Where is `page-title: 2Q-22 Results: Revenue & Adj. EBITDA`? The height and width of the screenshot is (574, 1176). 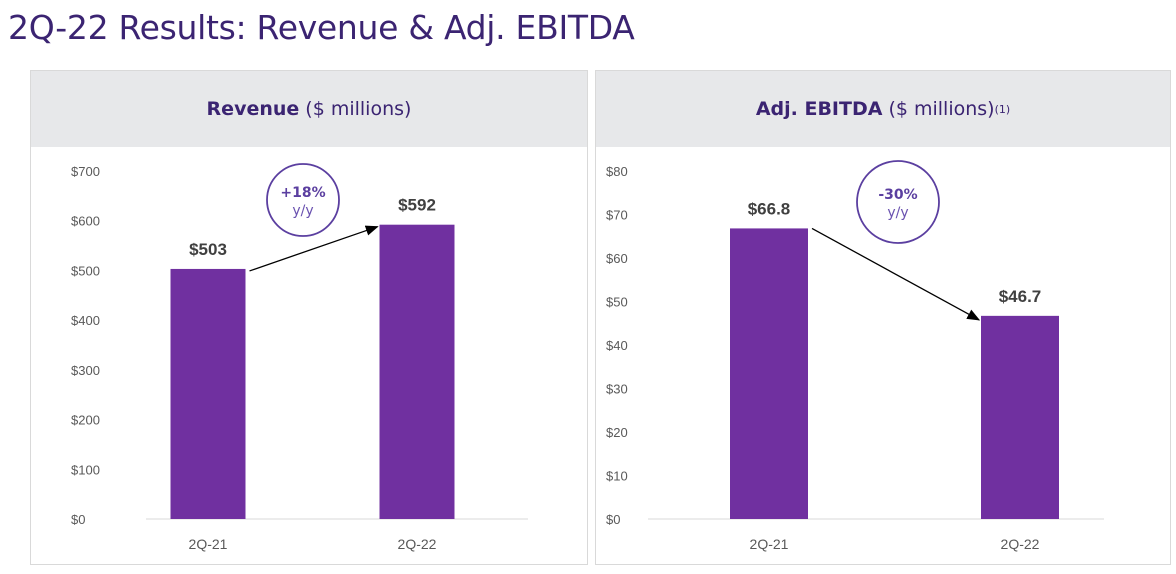
page-title: 2Q-22 Results: Revenue & Adj. EBITDA is located at coordinates (321, 27).